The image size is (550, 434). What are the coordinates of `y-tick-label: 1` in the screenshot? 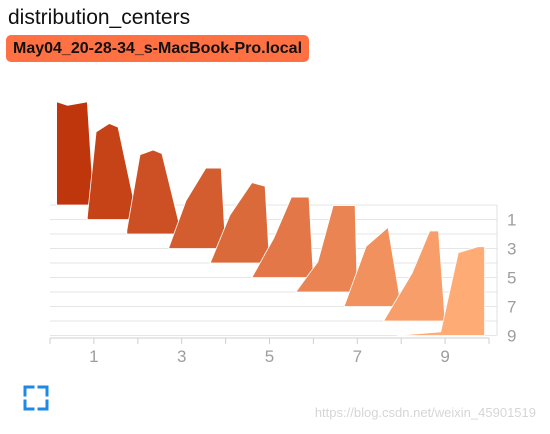 It's located at (511, 220).